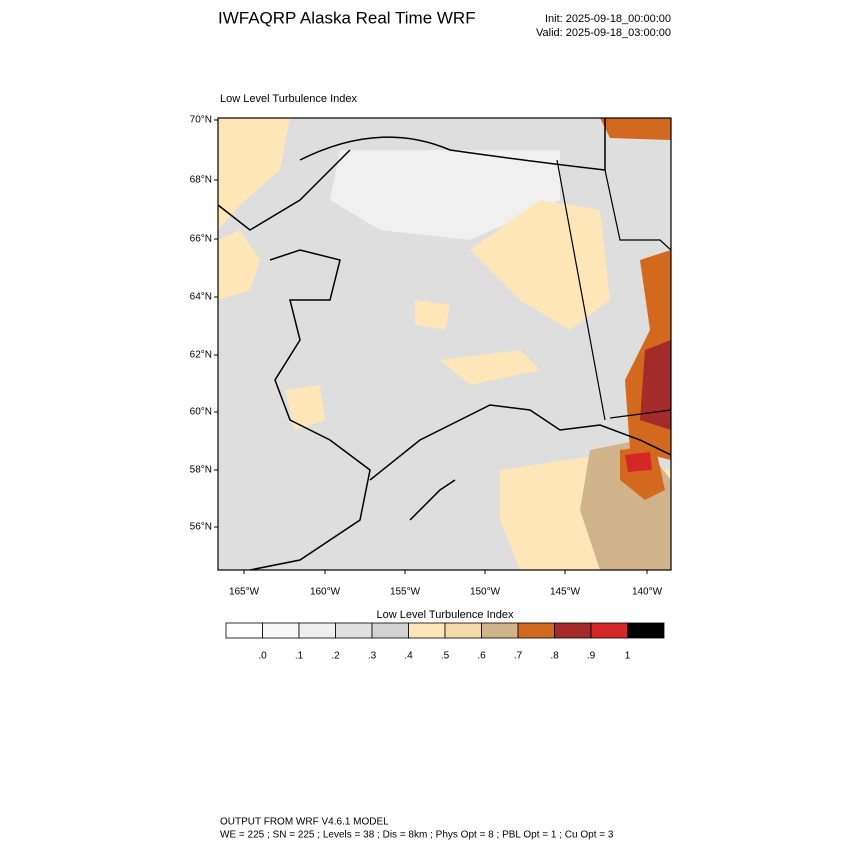 This screenshot has width=850, height=850. What do you see at coordinates (201, 180) in the screenshot?
I see `lat-label: 68°N` at bounding box center [201, 180].